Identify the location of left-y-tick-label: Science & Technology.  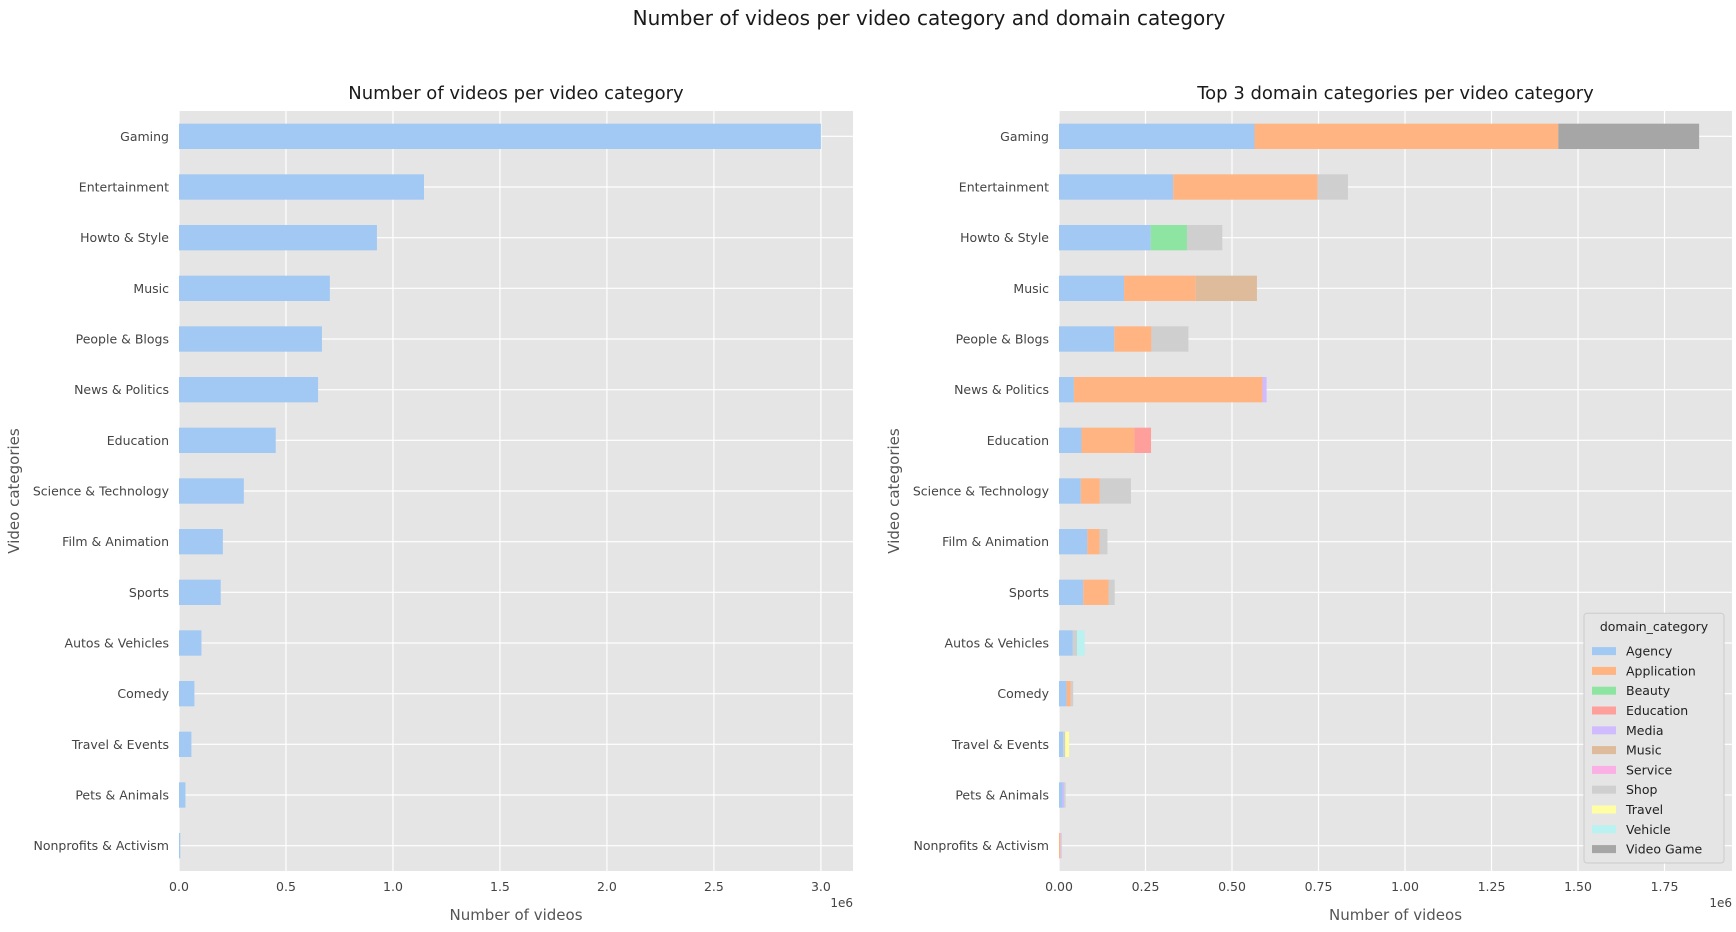
(101, 491).